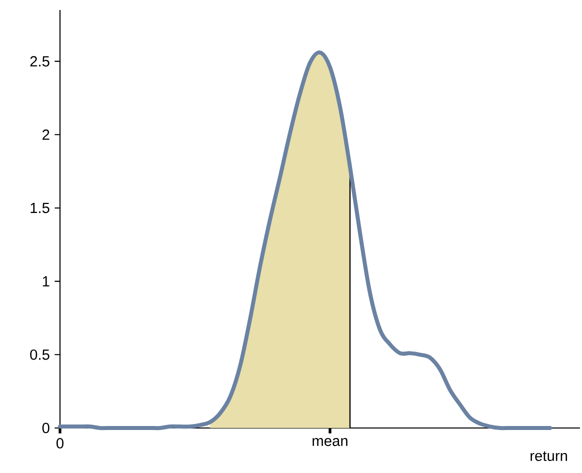  What do you see at coordinates (330, 442) in the screenshot?
I see `x-tick-label: mean` at bounding box center [330, 442].